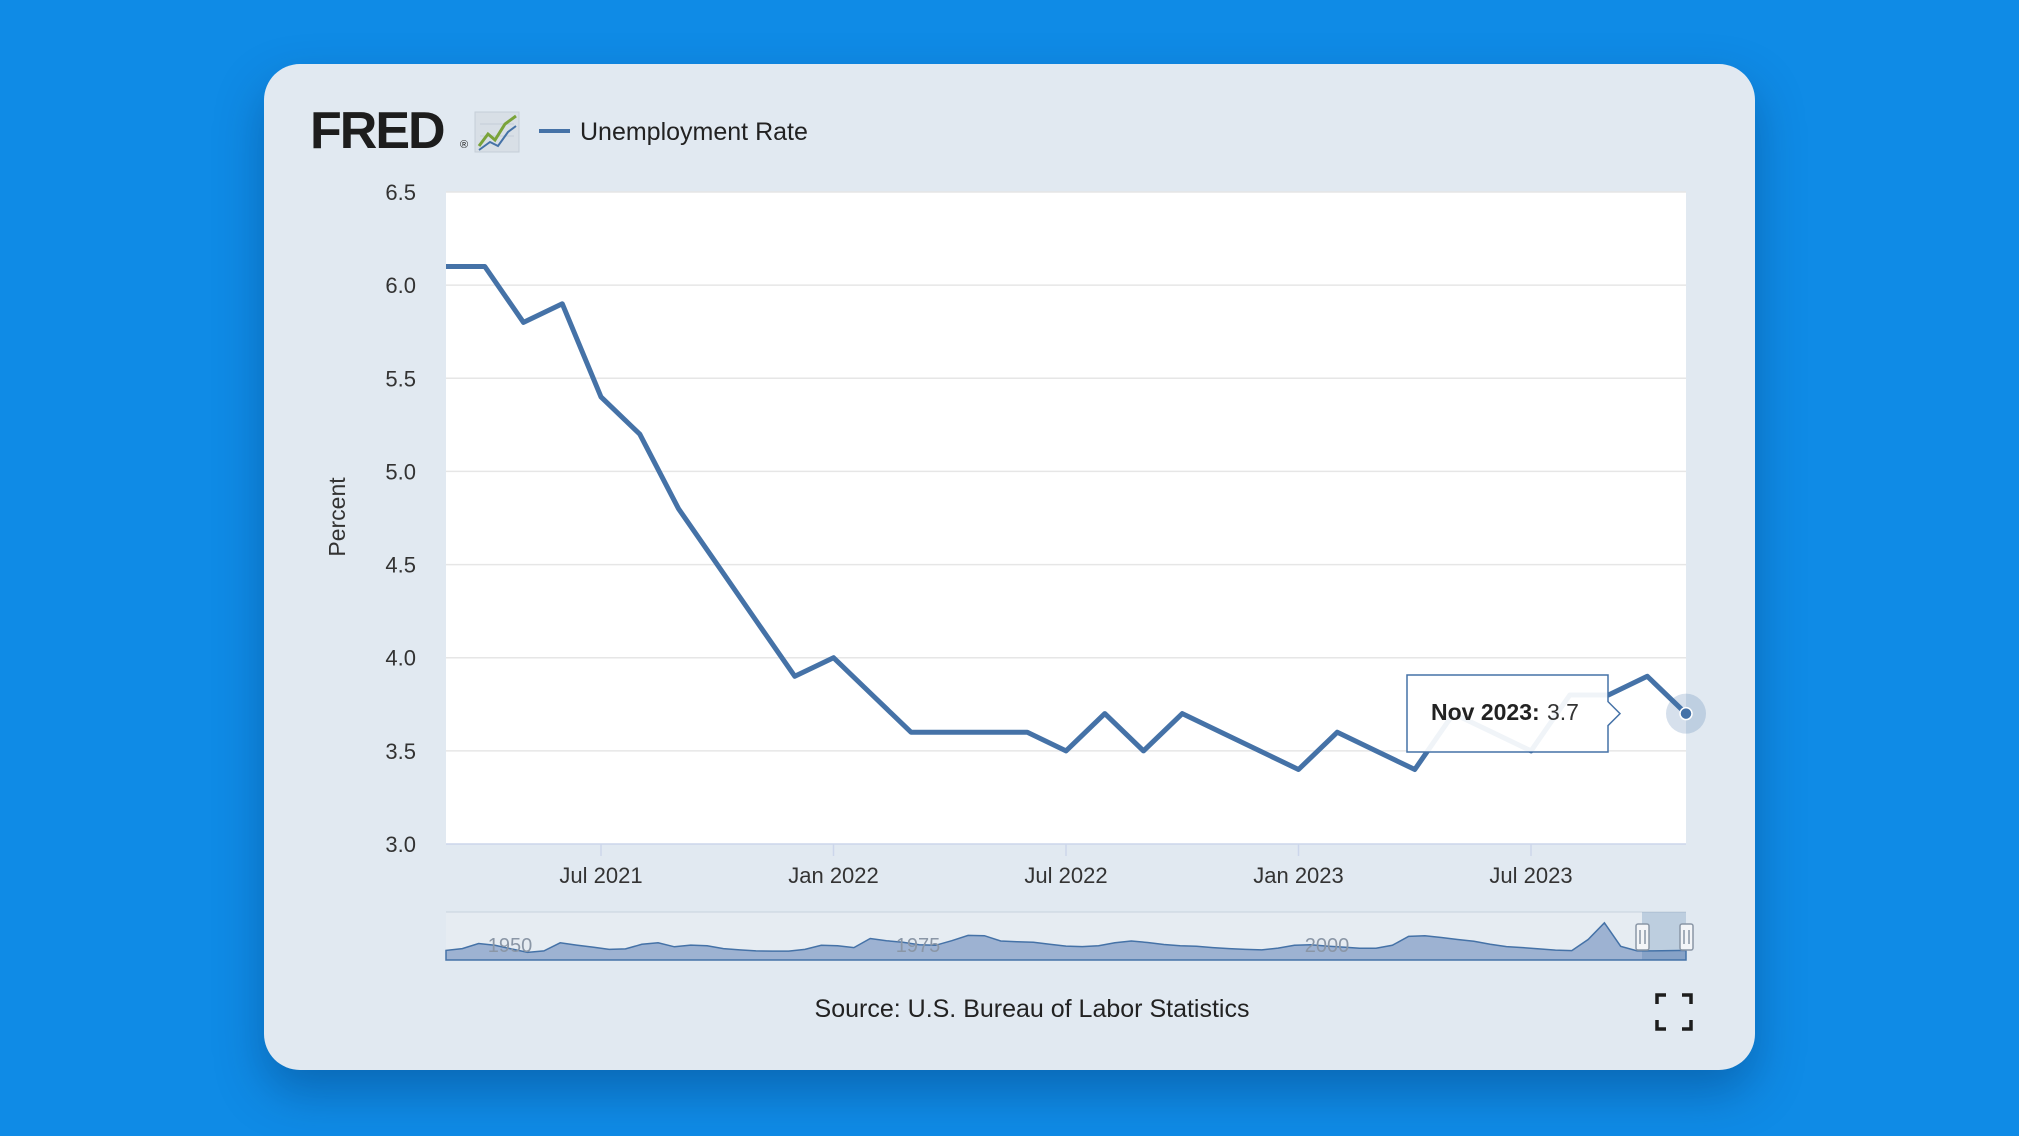 The width and height of the screenshot is (2019, 1136). What do you see at coordinates (918, 946) in the screenshot?
I see `navigator-label-1975: 1975` at bounding box center [918, 946].